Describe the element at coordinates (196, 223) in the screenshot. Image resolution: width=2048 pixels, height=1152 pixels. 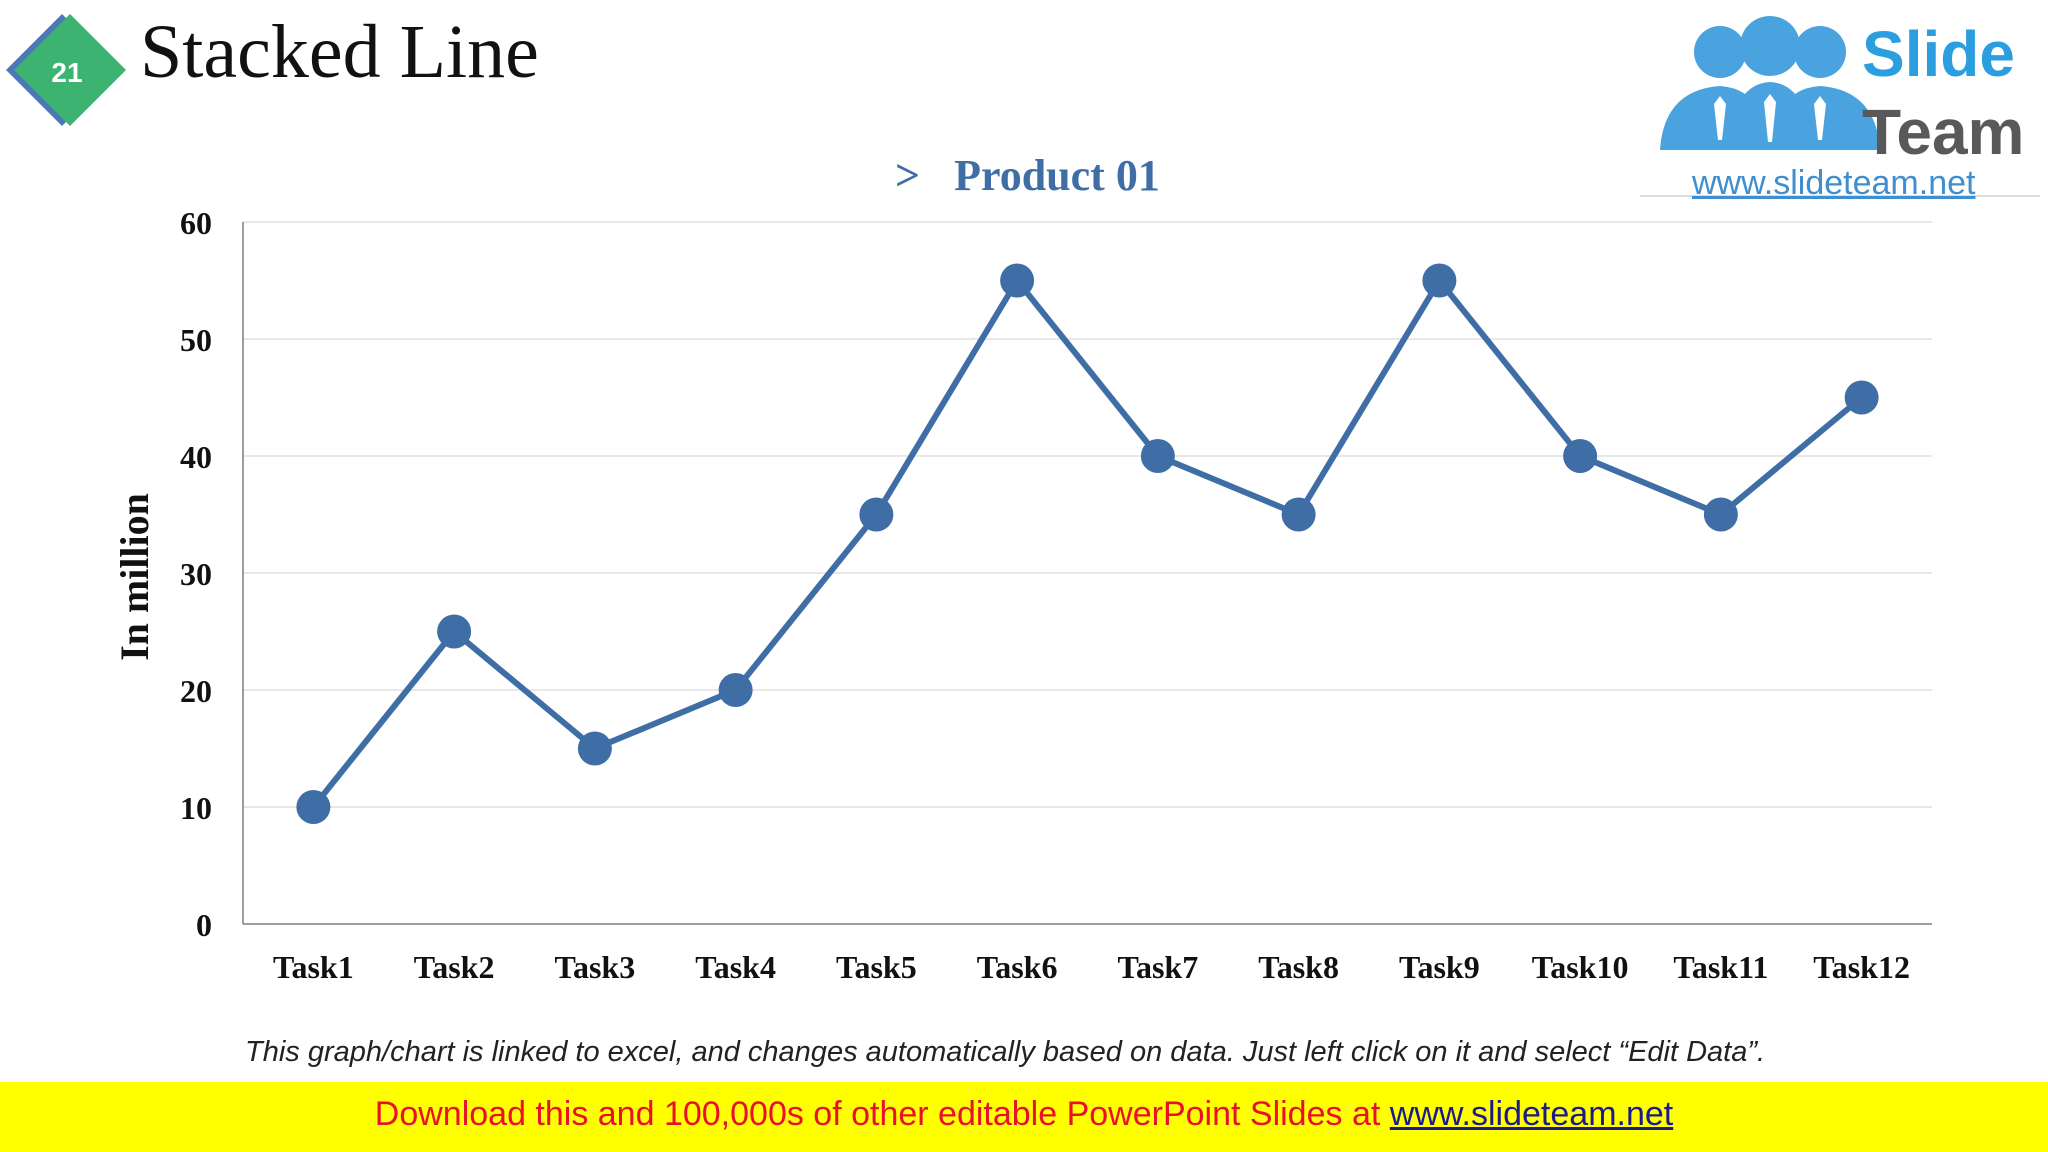
I see `y-tick-label: 60` at that location.